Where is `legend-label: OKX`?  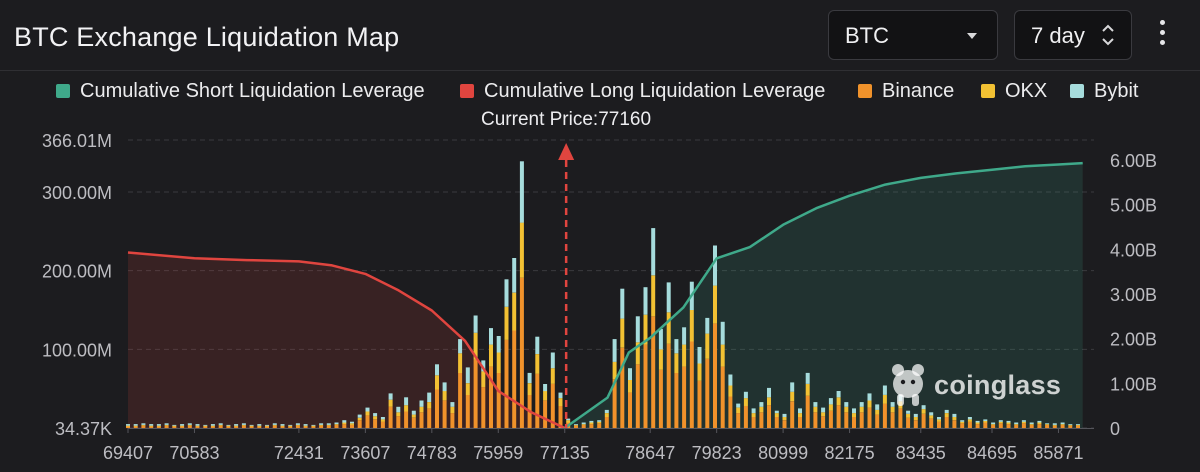 legend-label: OKX is located at coordinates (1026, 91).